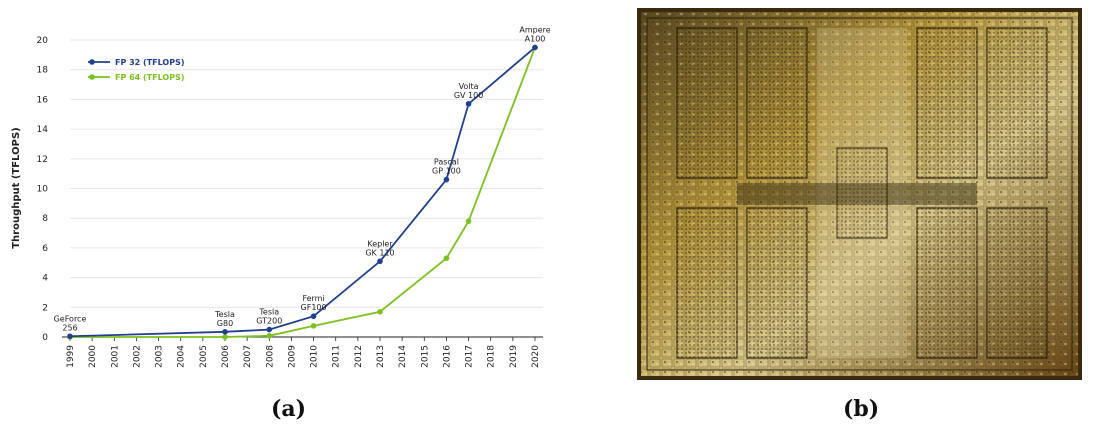 The width and height of the screenshot is (1093, 428). Describe the element at coordinates (314, 307) in the screenshot. I see `point-annotation: GF100` at that location.